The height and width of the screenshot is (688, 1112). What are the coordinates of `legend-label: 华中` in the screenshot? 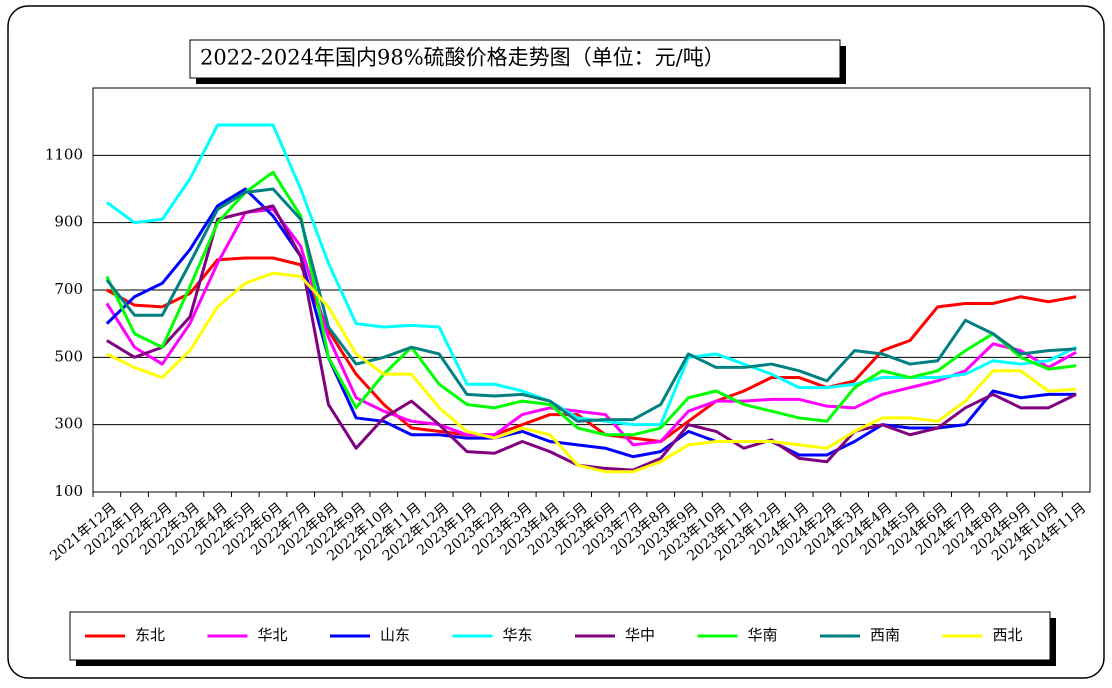 It's located at (640, 635).